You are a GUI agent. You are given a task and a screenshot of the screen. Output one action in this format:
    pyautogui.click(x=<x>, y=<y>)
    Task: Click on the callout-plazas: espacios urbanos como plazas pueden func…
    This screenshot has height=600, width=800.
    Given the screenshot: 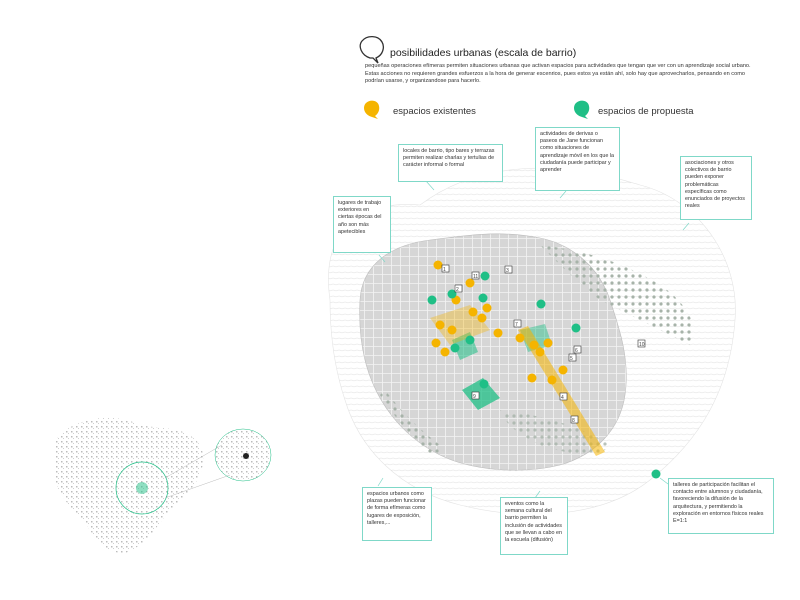 What is the action you would take?
    pyautogui.click(x=397, y=514)
    